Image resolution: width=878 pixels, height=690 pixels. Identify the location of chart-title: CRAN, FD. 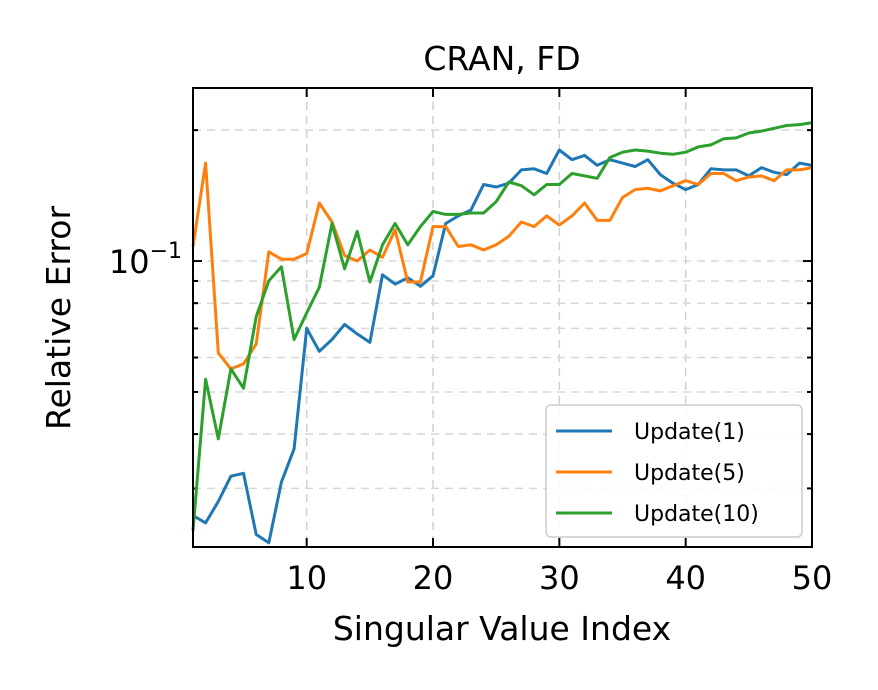
(501, 58).